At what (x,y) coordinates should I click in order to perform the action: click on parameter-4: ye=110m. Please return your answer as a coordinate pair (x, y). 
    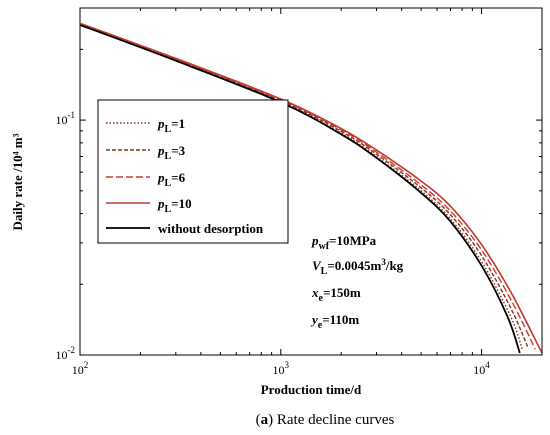
    Looking at the image, I should click on (334, 321).